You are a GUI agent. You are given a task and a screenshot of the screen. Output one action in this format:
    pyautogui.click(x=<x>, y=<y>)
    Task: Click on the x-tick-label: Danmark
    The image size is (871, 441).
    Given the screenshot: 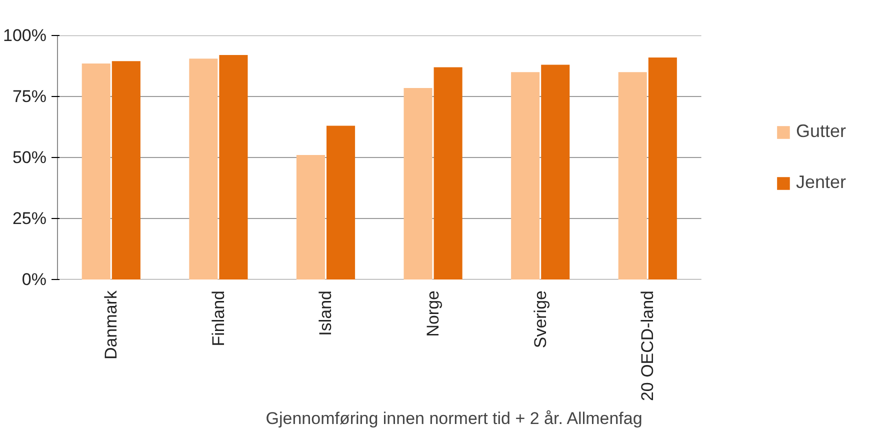 What is the action you would take?
    pyautogui.click(x=111, y=325)
    